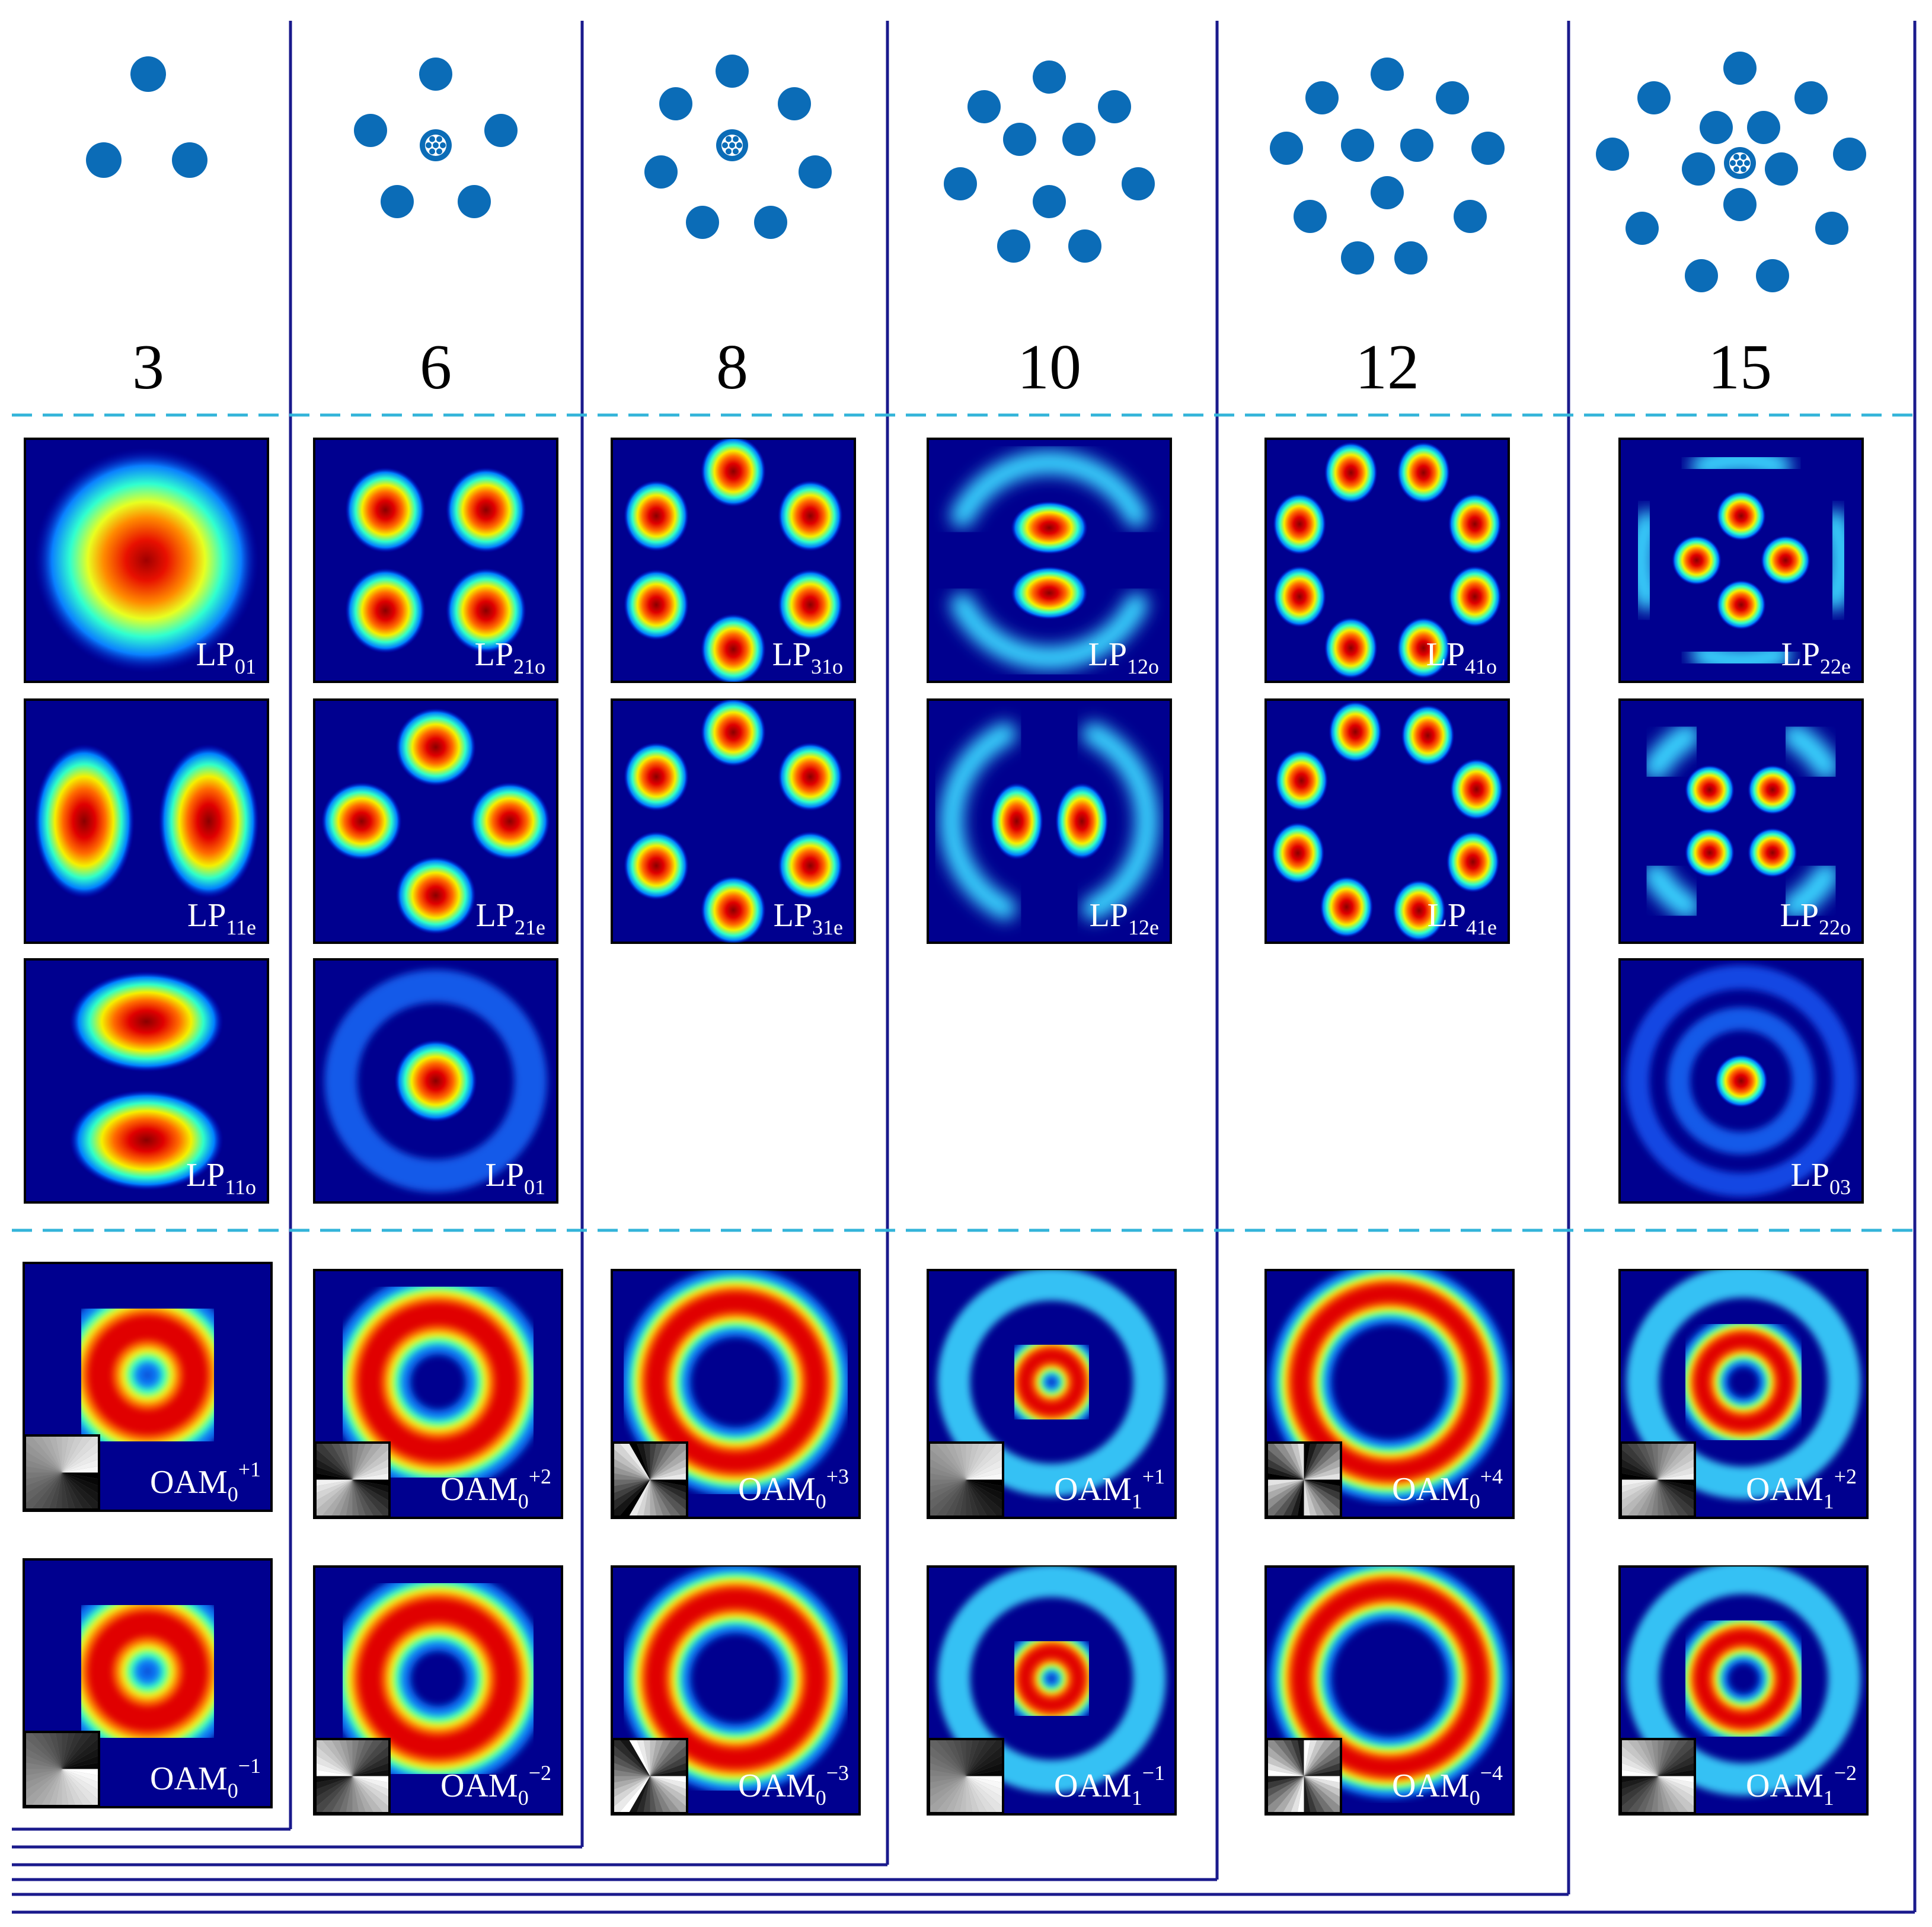  Describe the element at coordinates (1123, 657) in the screenshot. I see `mode-label: LP12o` at that location.